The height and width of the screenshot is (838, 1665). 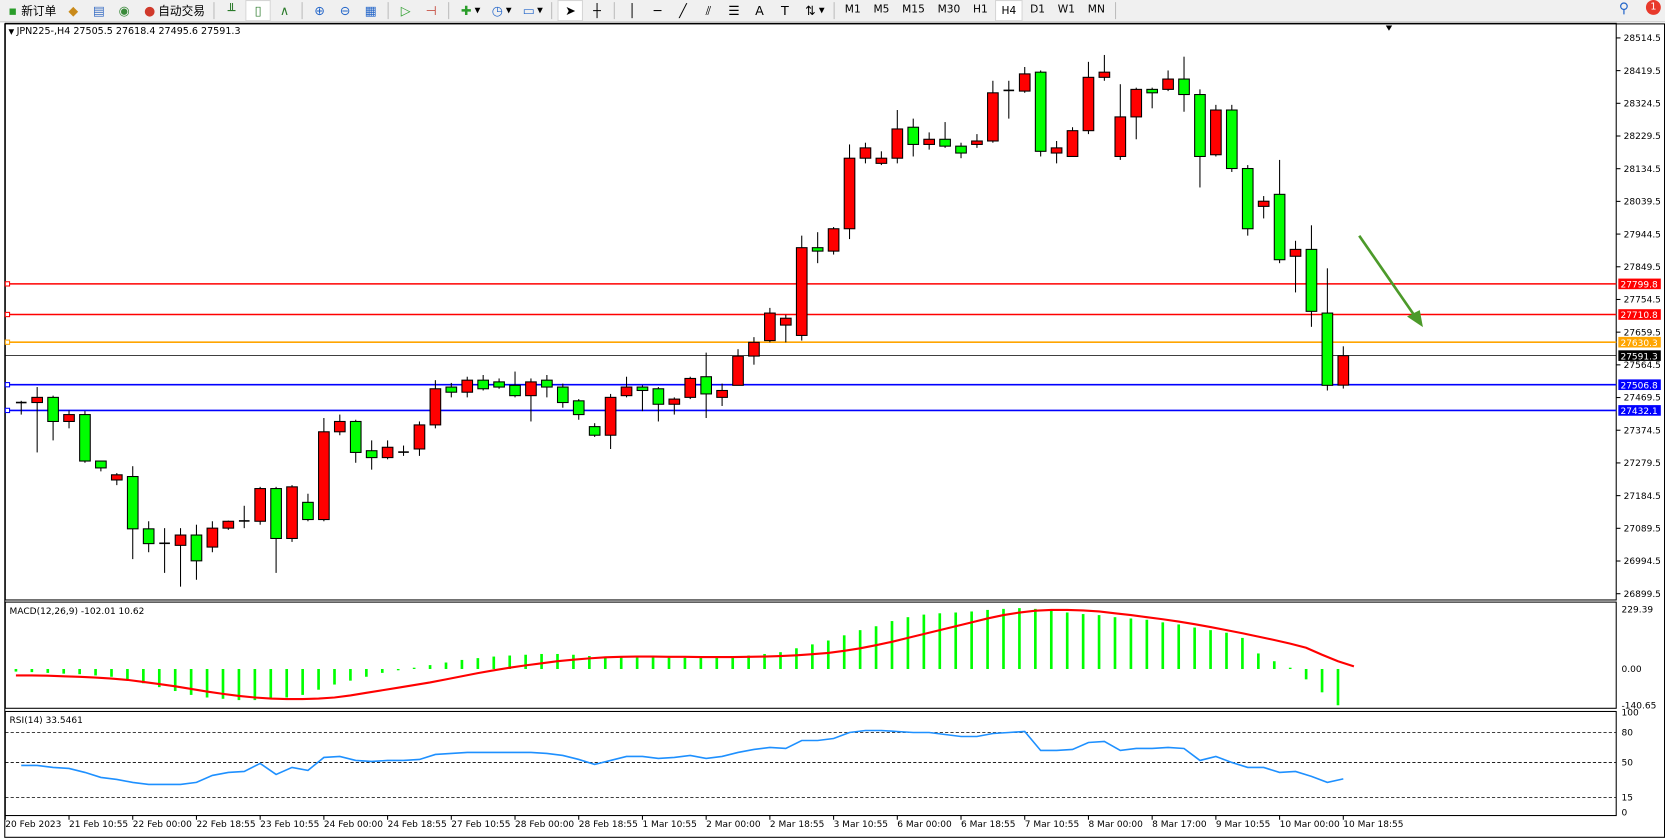 I want to click on zoom-out-button: ⊖, so click(x=344, y=10).